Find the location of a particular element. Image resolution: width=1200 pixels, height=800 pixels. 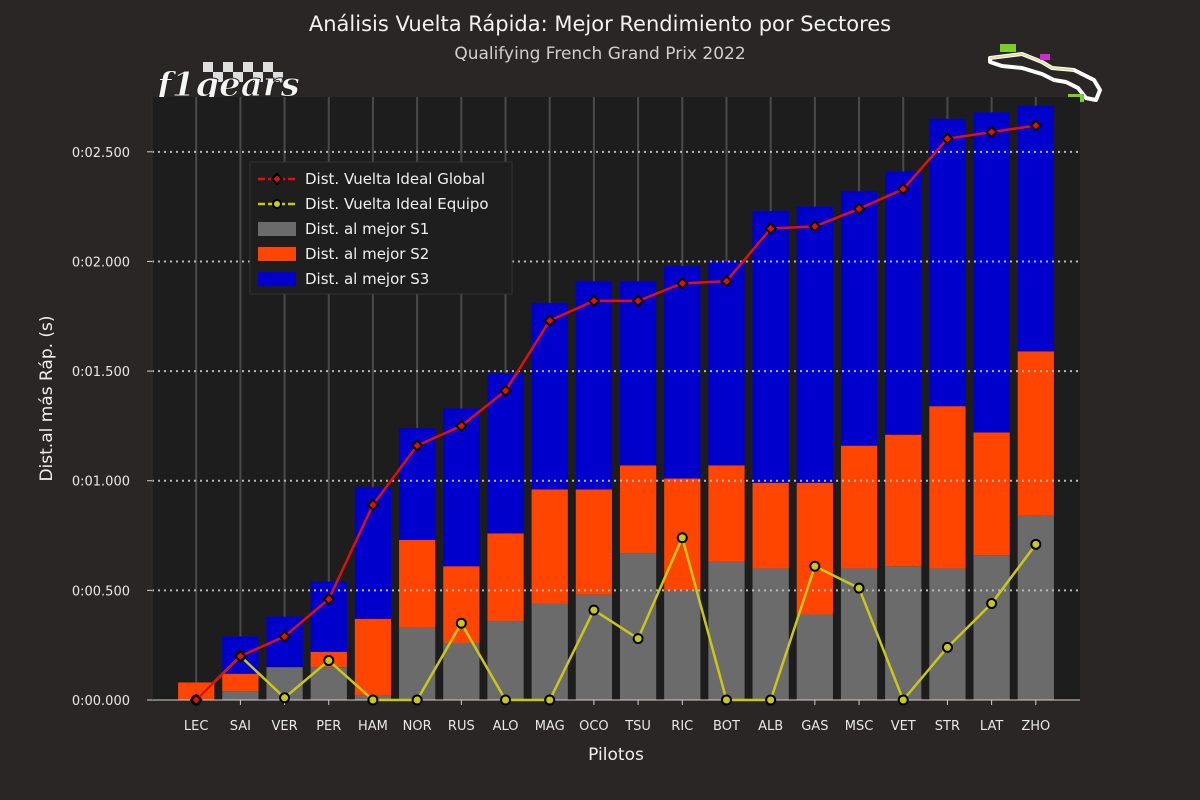

x-axis-label: Pilotos is located at coordinates (616, 755).